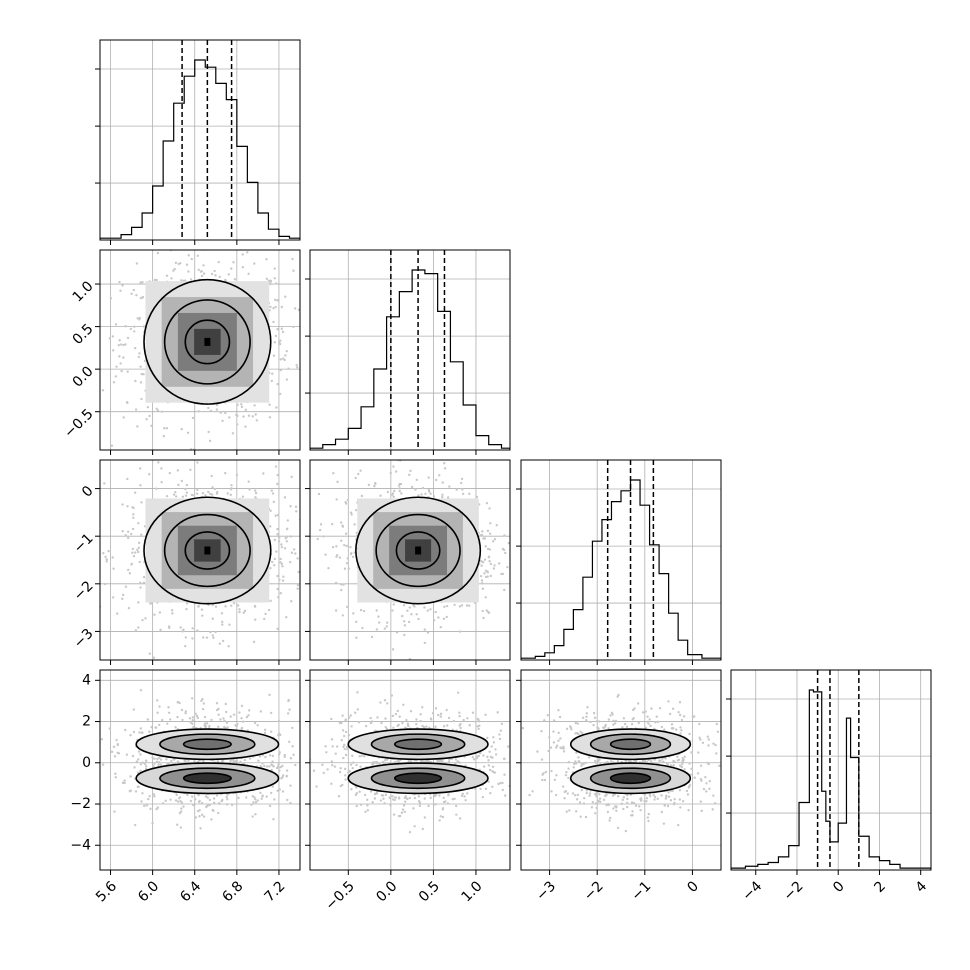 This screenshot has height=970, width=970. Describe the element at coordinates (275, 891) in the screenshot. I see `x-tick-label: 7.2` at that location.